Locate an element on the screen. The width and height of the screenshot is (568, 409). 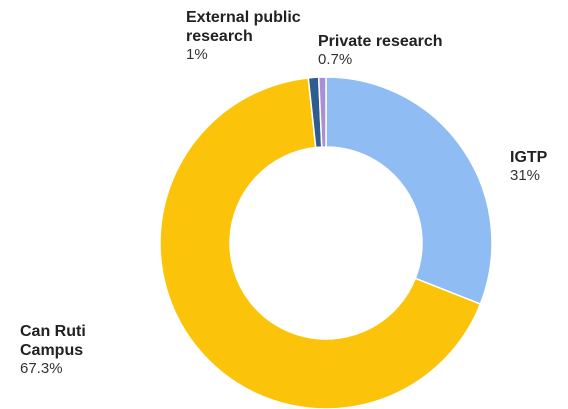
label-igtp-name: IGTP is located at coordinates (529, 157).